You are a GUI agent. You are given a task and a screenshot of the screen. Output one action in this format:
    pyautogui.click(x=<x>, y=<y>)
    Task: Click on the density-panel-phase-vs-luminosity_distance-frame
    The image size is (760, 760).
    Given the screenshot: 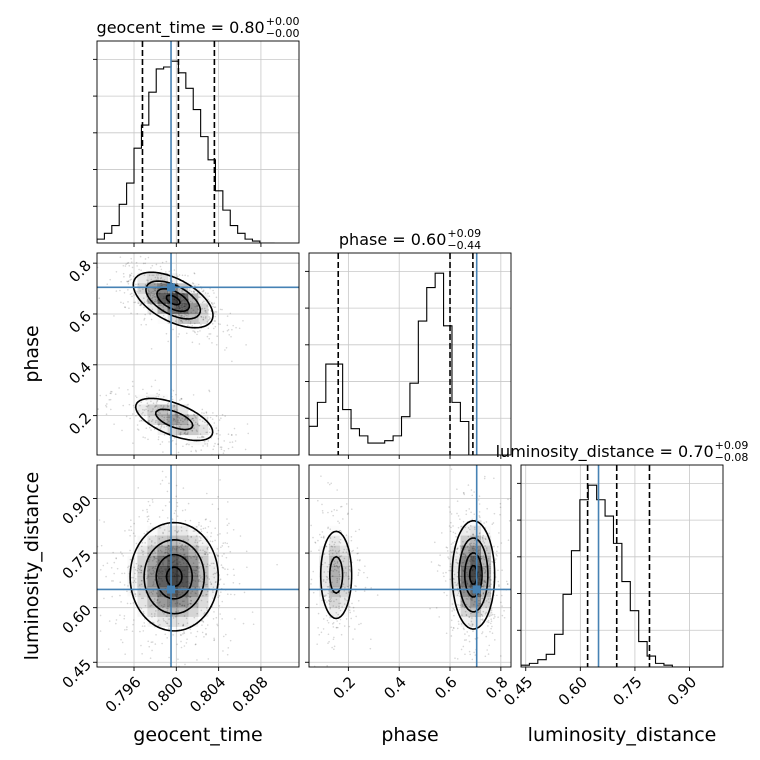 What is the action you would take?
    pyautogui.click(x=410, y=566)
    